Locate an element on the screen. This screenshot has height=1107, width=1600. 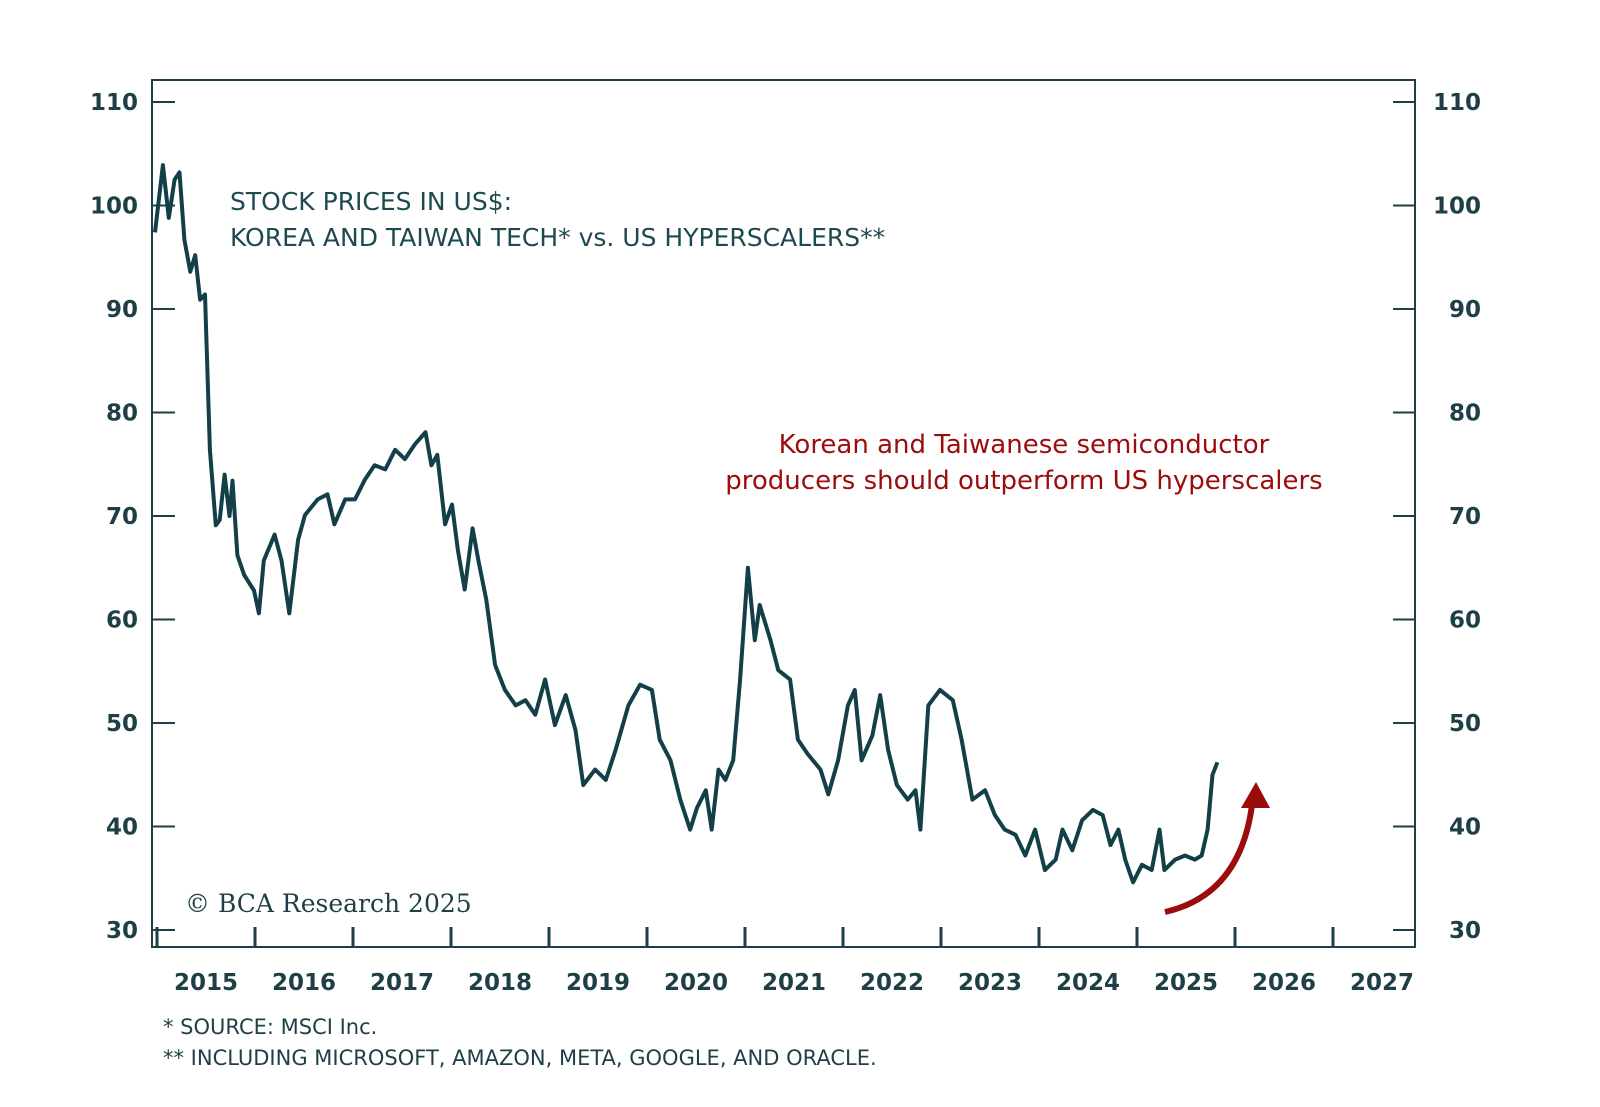
chart-title: STOCK PRICES IN US$: is located at coordinates (371, 201).